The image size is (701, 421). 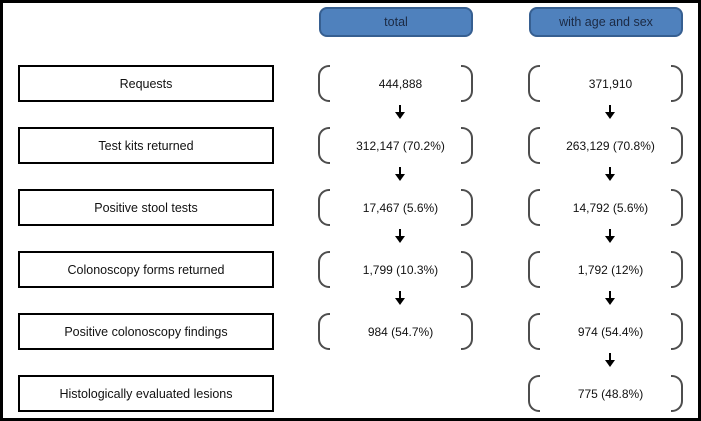 I want to click on value-agesex-colonoscopy-forms-returned: 1,792 (12%), so click(x=605, y=269).